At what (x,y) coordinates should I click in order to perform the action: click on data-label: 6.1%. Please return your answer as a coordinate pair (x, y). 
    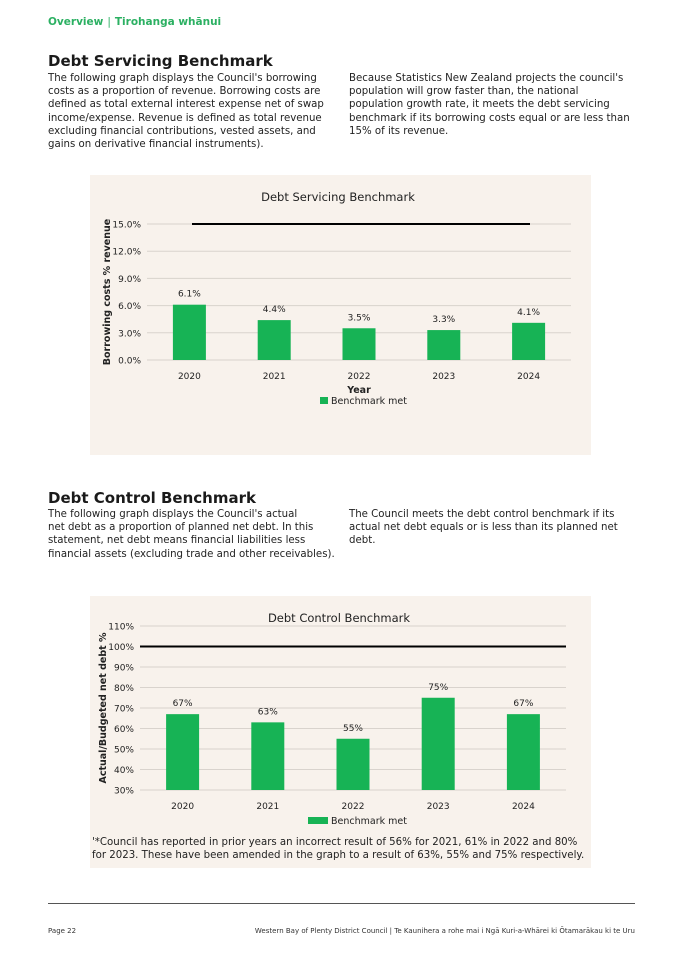
    Looking at the image, I should click on (189, 295).